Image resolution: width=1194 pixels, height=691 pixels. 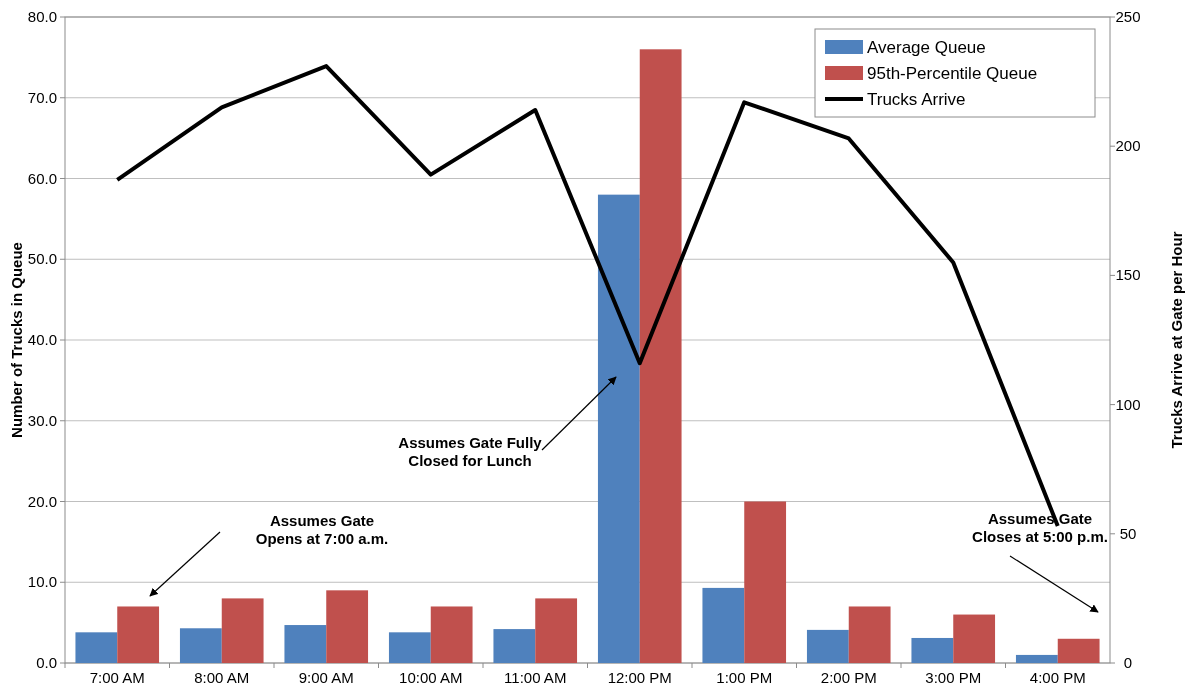 What do you see at coordinates (42, 582) in the screenshot?
I see `y-tick-label: 10.0` at bounding box center [42, 582].